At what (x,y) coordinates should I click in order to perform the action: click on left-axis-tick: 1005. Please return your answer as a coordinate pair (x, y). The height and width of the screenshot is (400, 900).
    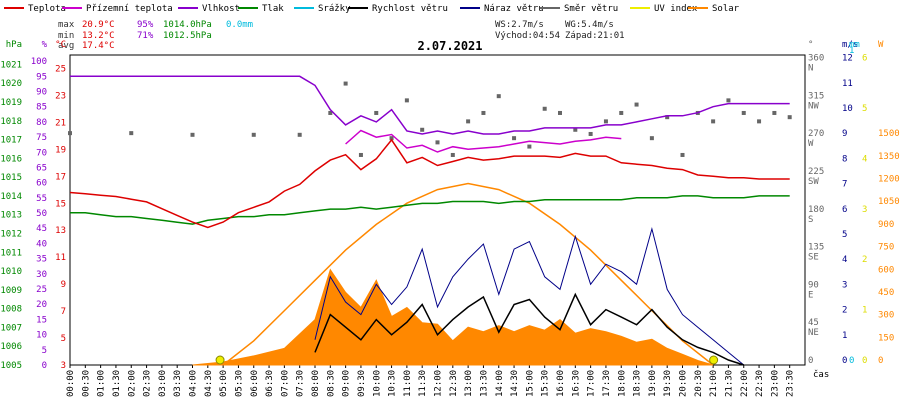
    Looking at the image, I should click on (11, 366).